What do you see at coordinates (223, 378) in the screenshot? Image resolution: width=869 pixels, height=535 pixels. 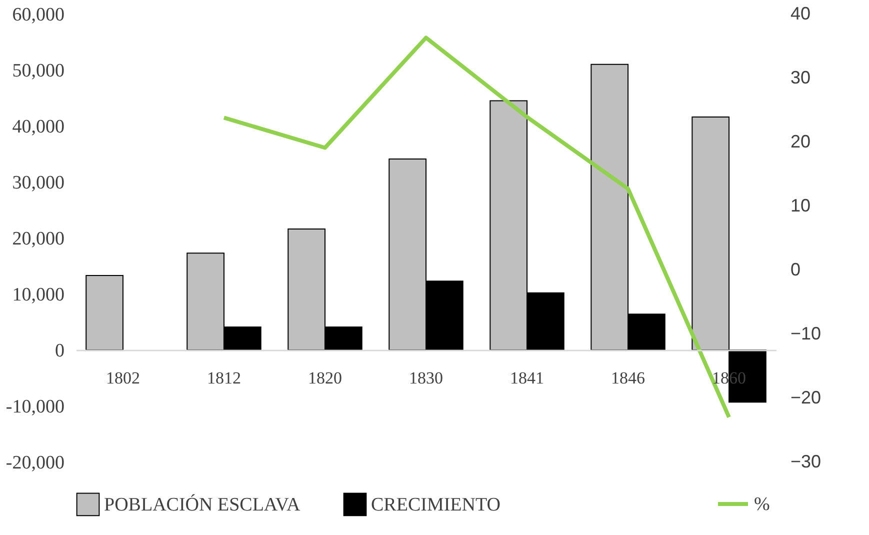 I see `x-tick-label: 1812` at bounding box center [223, 378].